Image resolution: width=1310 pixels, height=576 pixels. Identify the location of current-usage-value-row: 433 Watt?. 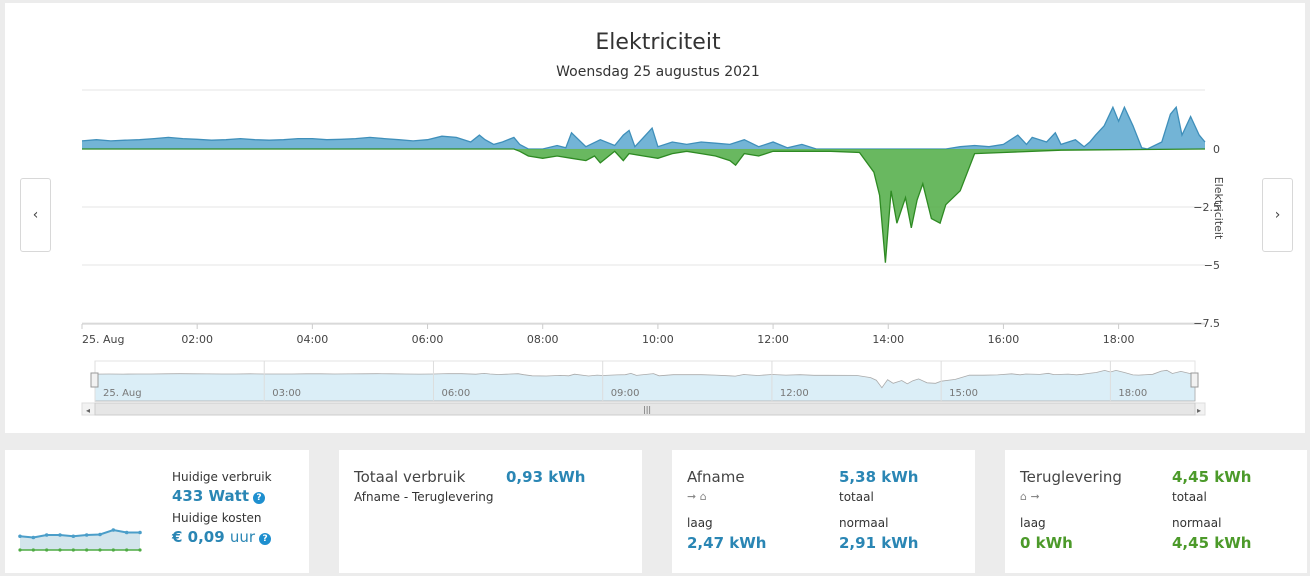
(219, 496).